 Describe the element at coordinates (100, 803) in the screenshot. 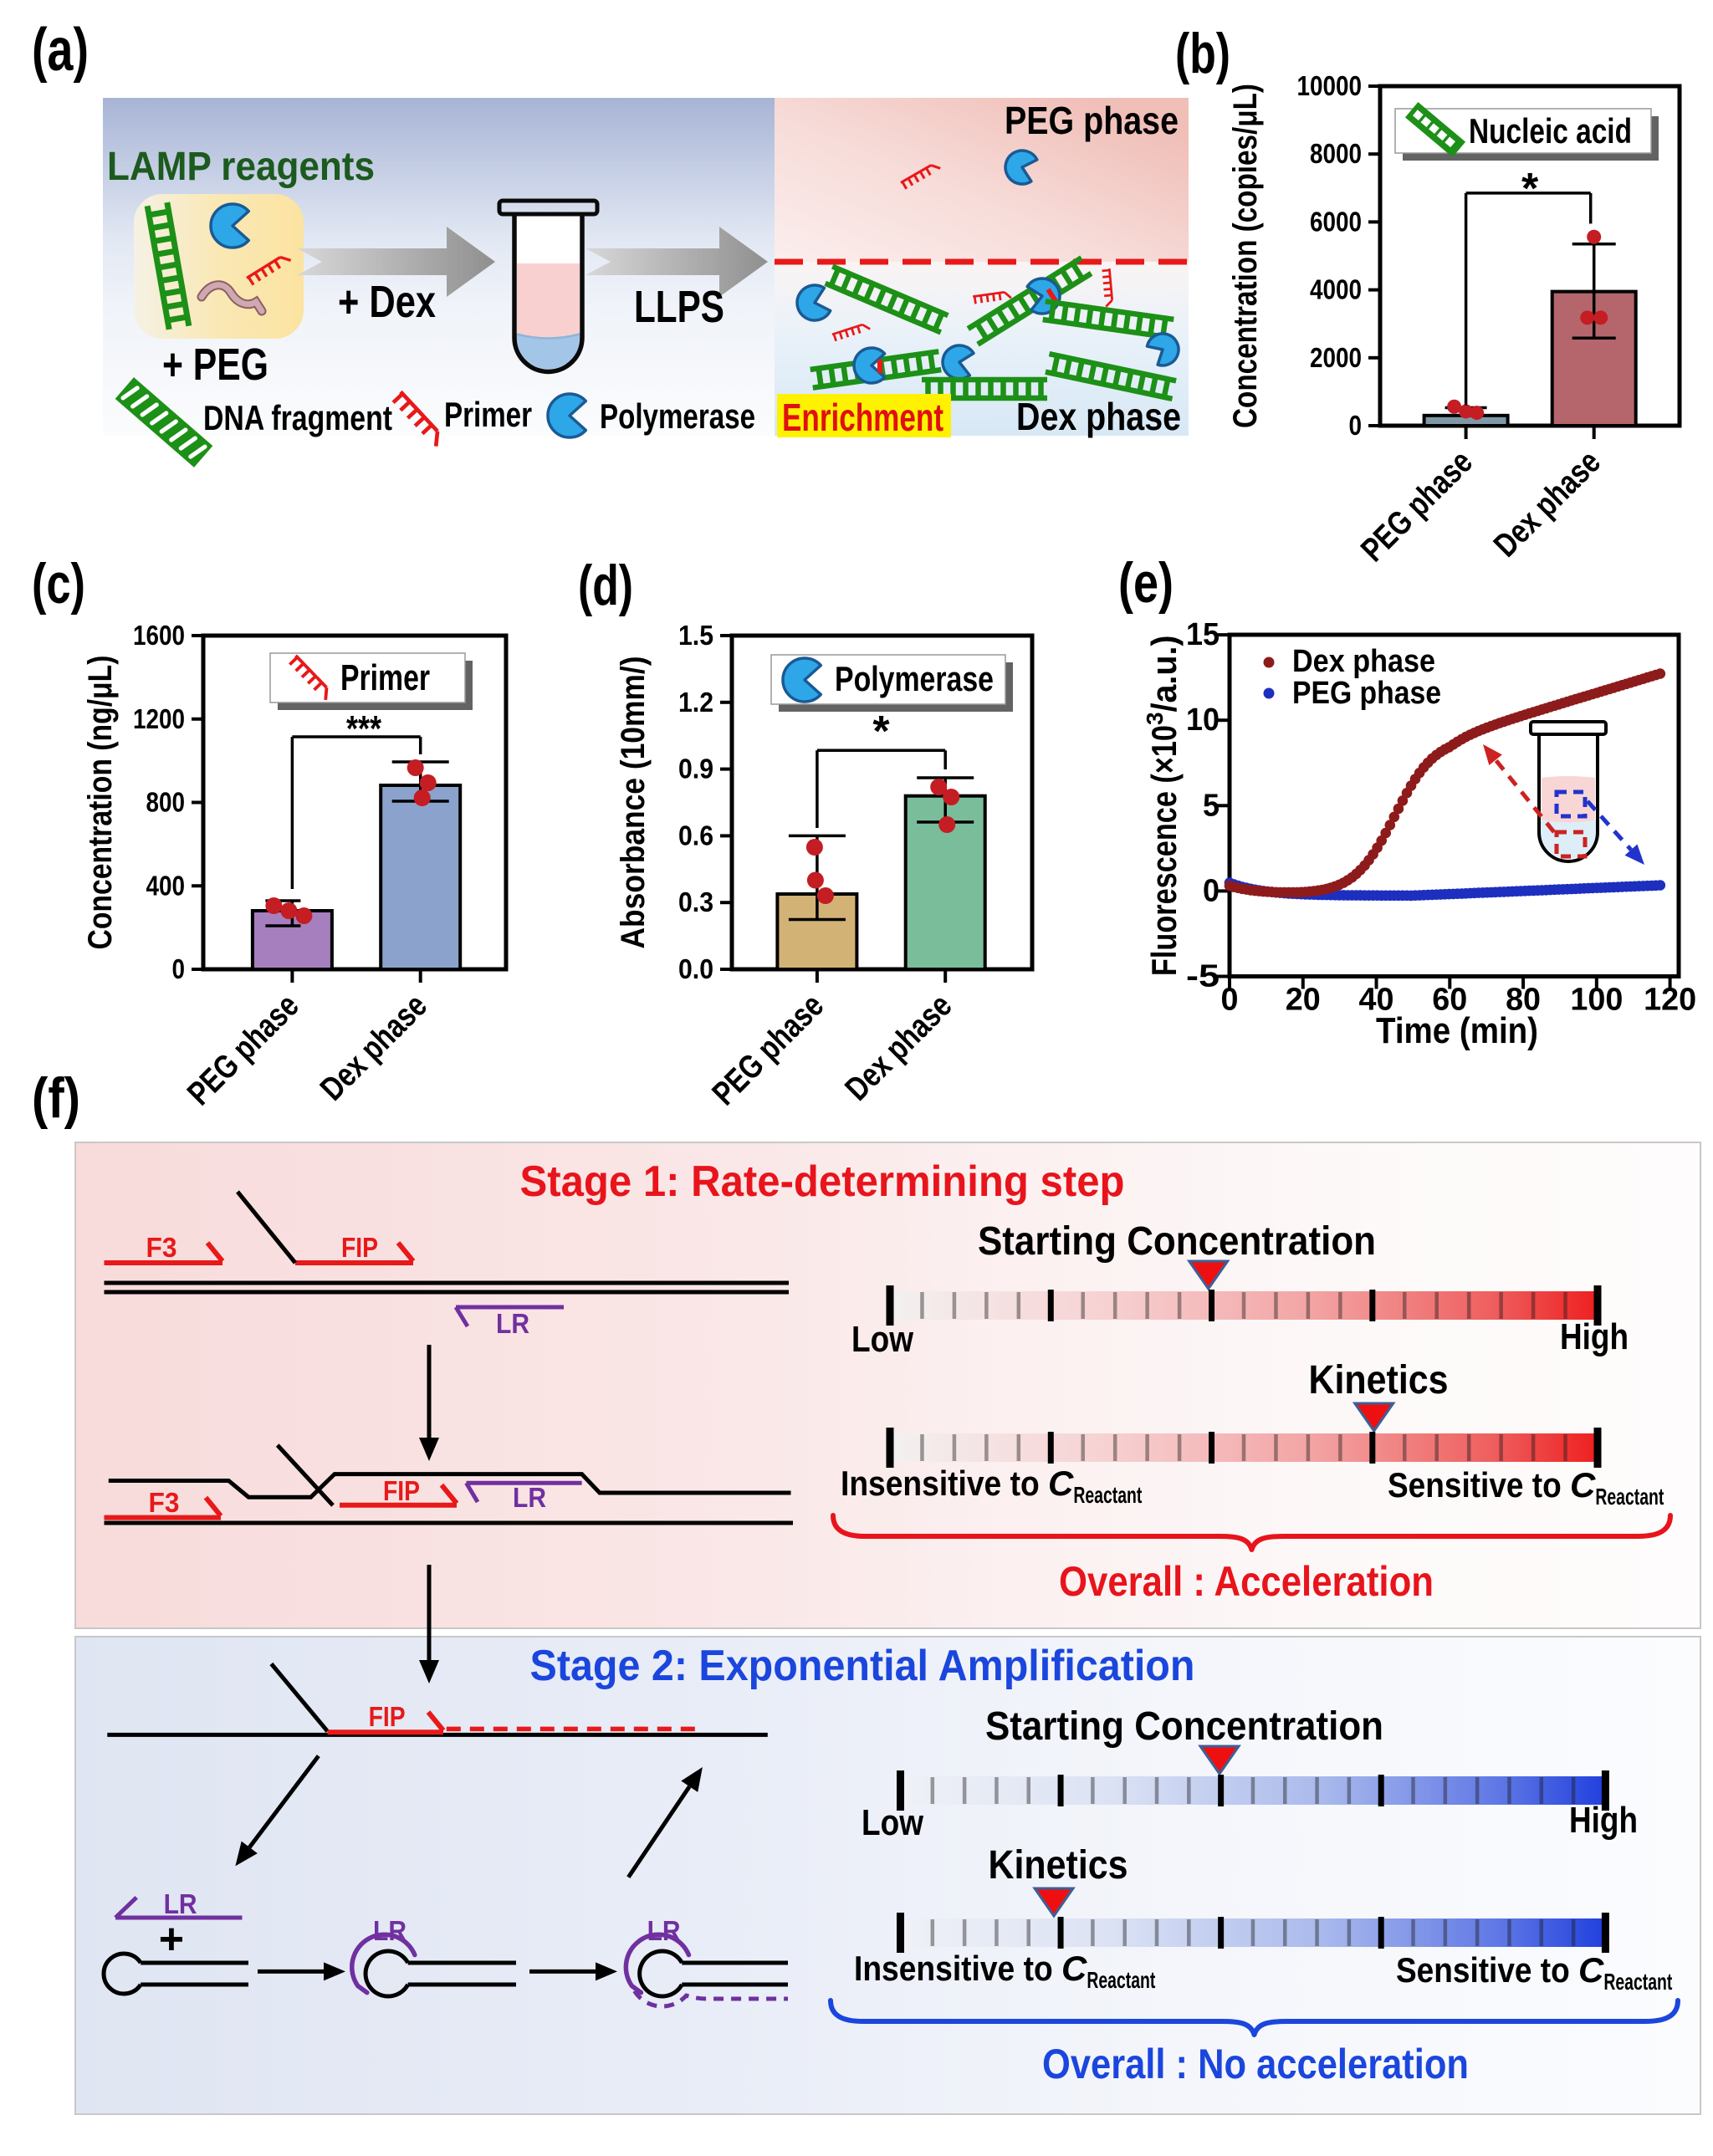

I see `svg-text: Concentration (ng/μL)` at that location.